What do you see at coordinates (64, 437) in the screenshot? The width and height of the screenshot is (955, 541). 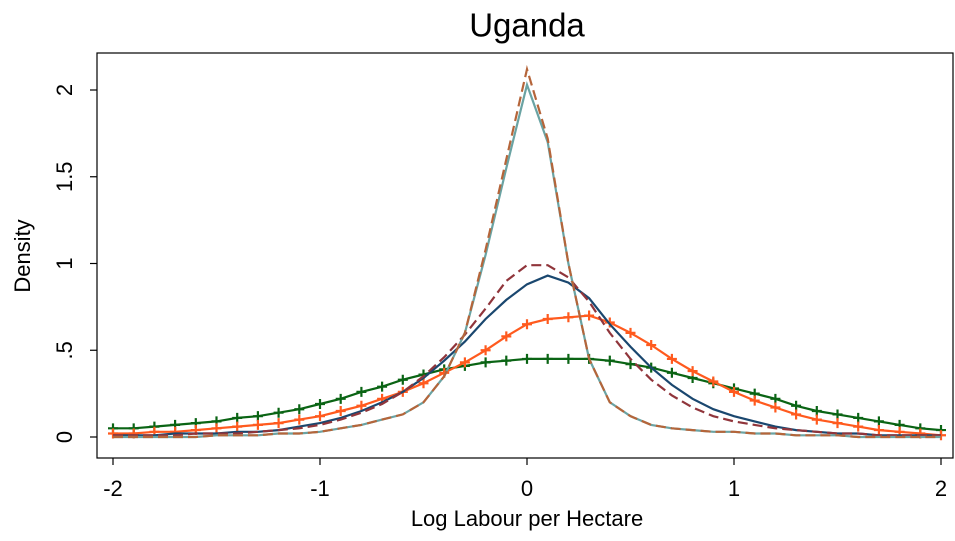 I see `y-tick-label: 0` at bounding box center [64, 437].